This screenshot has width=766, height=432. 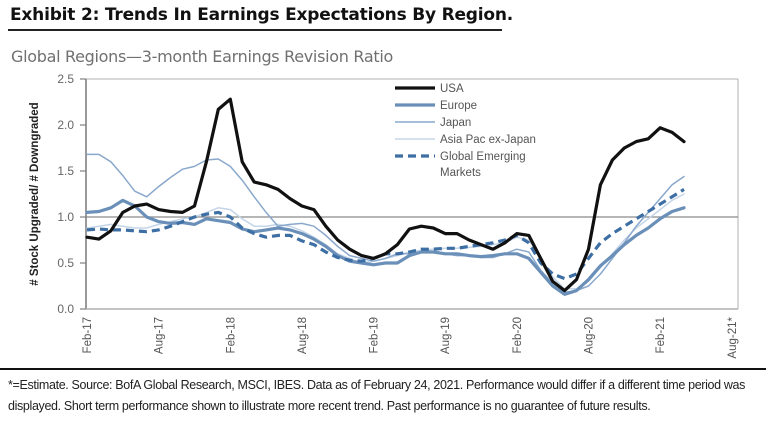 What do you see at coordinates (88, 335) in the screenshot?
I see `x-tick-label: Feb-17` at bounding box center [88, 335].